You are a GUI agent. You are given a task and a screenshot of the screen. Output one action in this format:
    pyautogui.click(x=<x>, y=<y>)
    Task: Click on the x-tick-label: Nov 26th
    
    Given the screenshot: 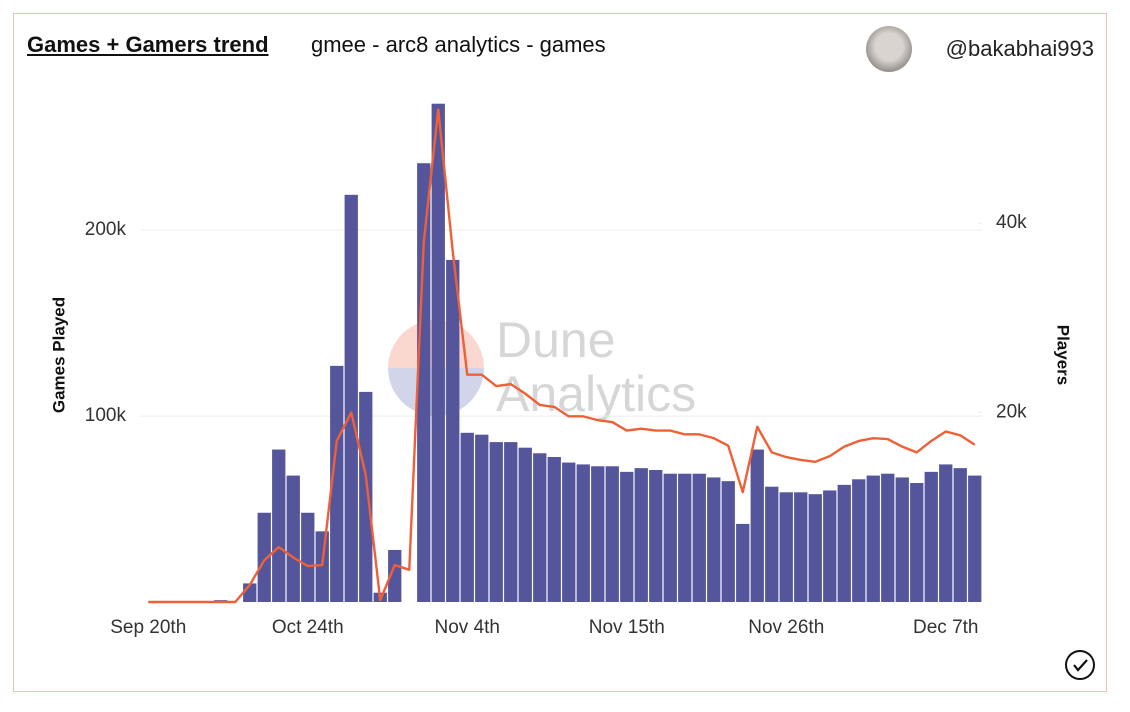 What is the action you would take?
    pyautogui.click(x=786, y=627)
    